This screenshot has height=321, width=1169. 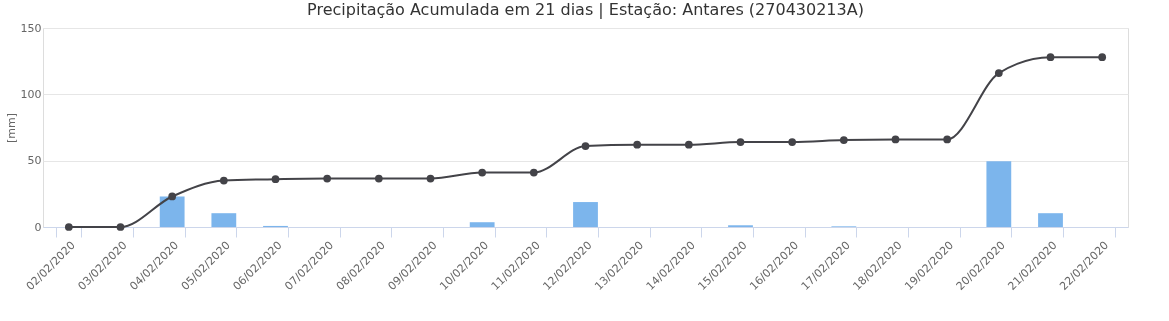 What do you see at coordinates (11, 128) in the screenshot?
I see `y-axis-title: [mm]` at bounding box center [11, 128].